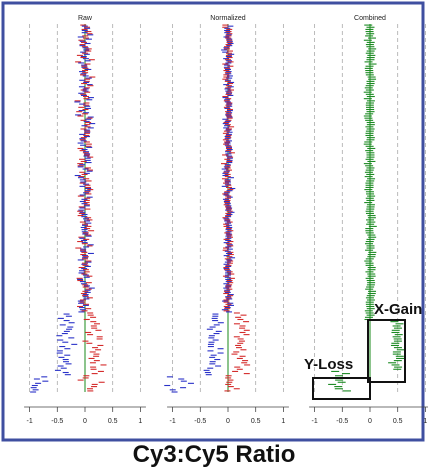 The height and width of the screenshot is (475, 428). I want to click on annotation-y-loss: Y-Loss, so click(337, 378).